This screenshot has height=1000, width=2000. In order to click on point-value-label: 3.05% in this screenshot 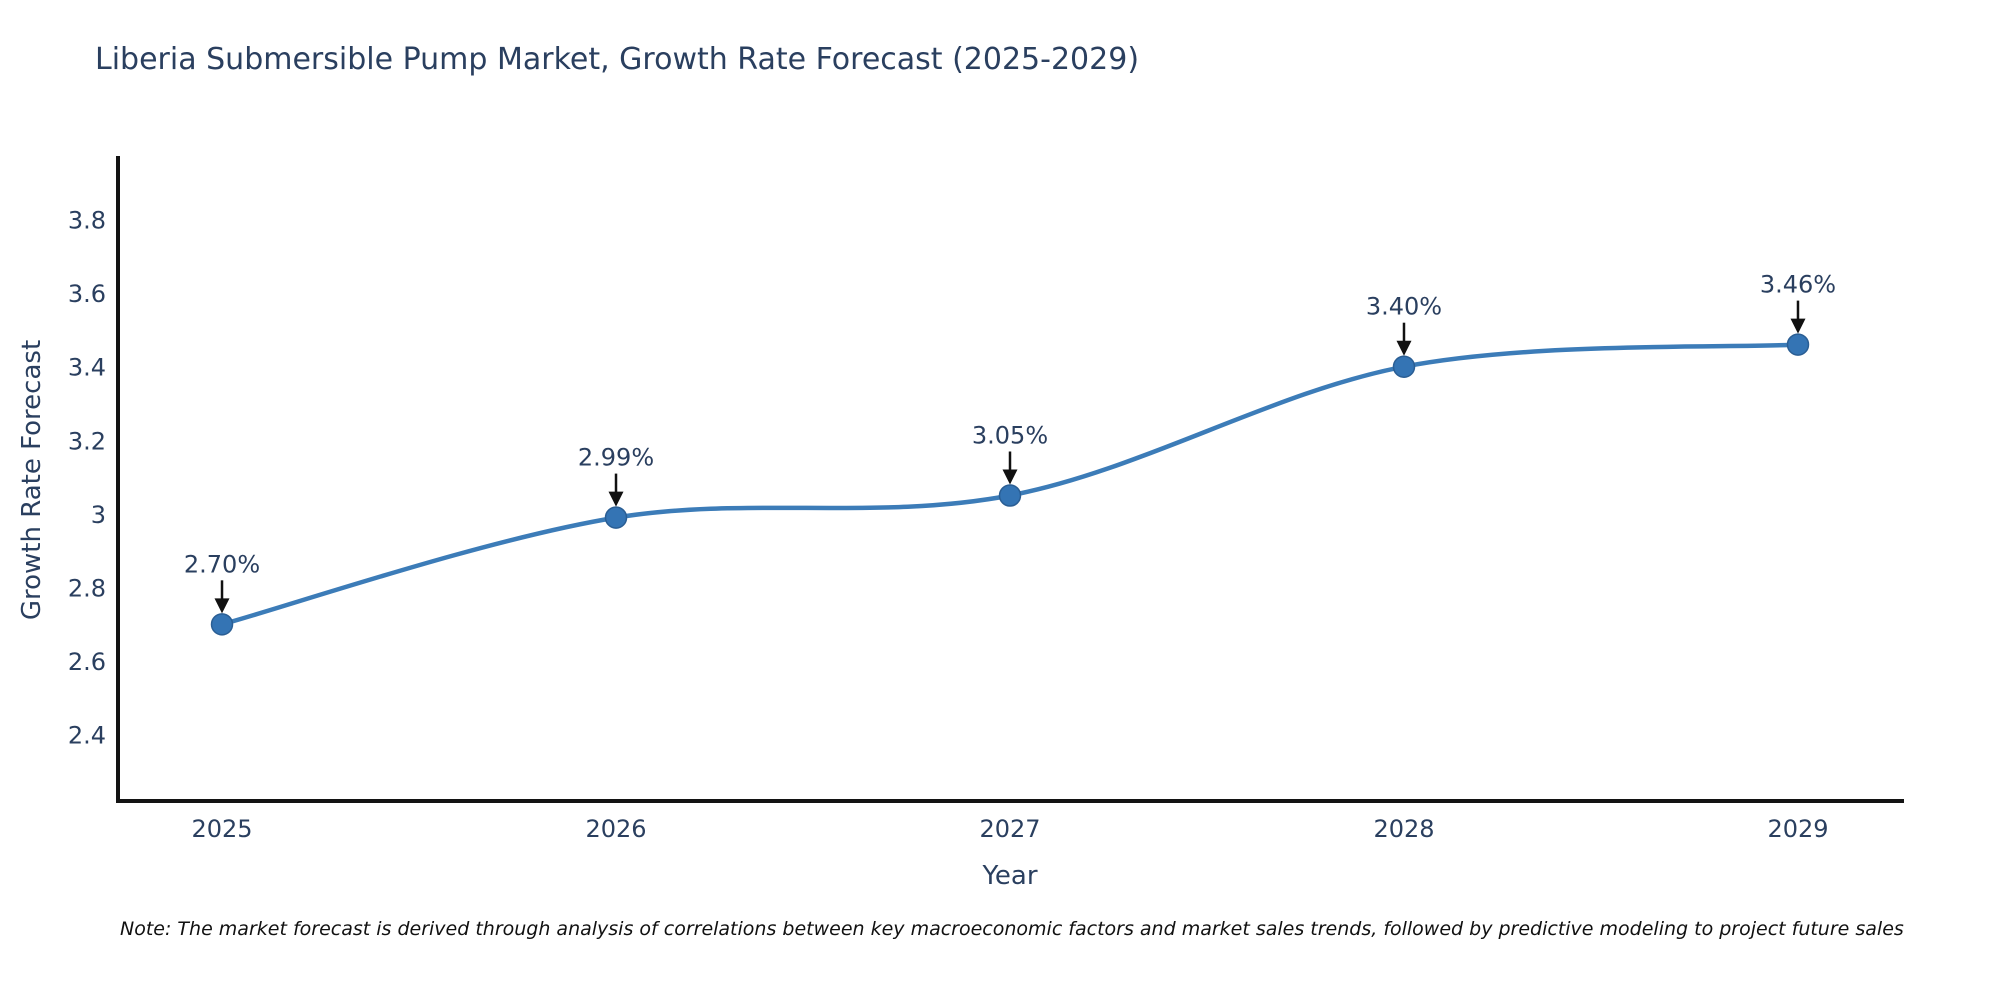, I will do `click(1010, 436)`.